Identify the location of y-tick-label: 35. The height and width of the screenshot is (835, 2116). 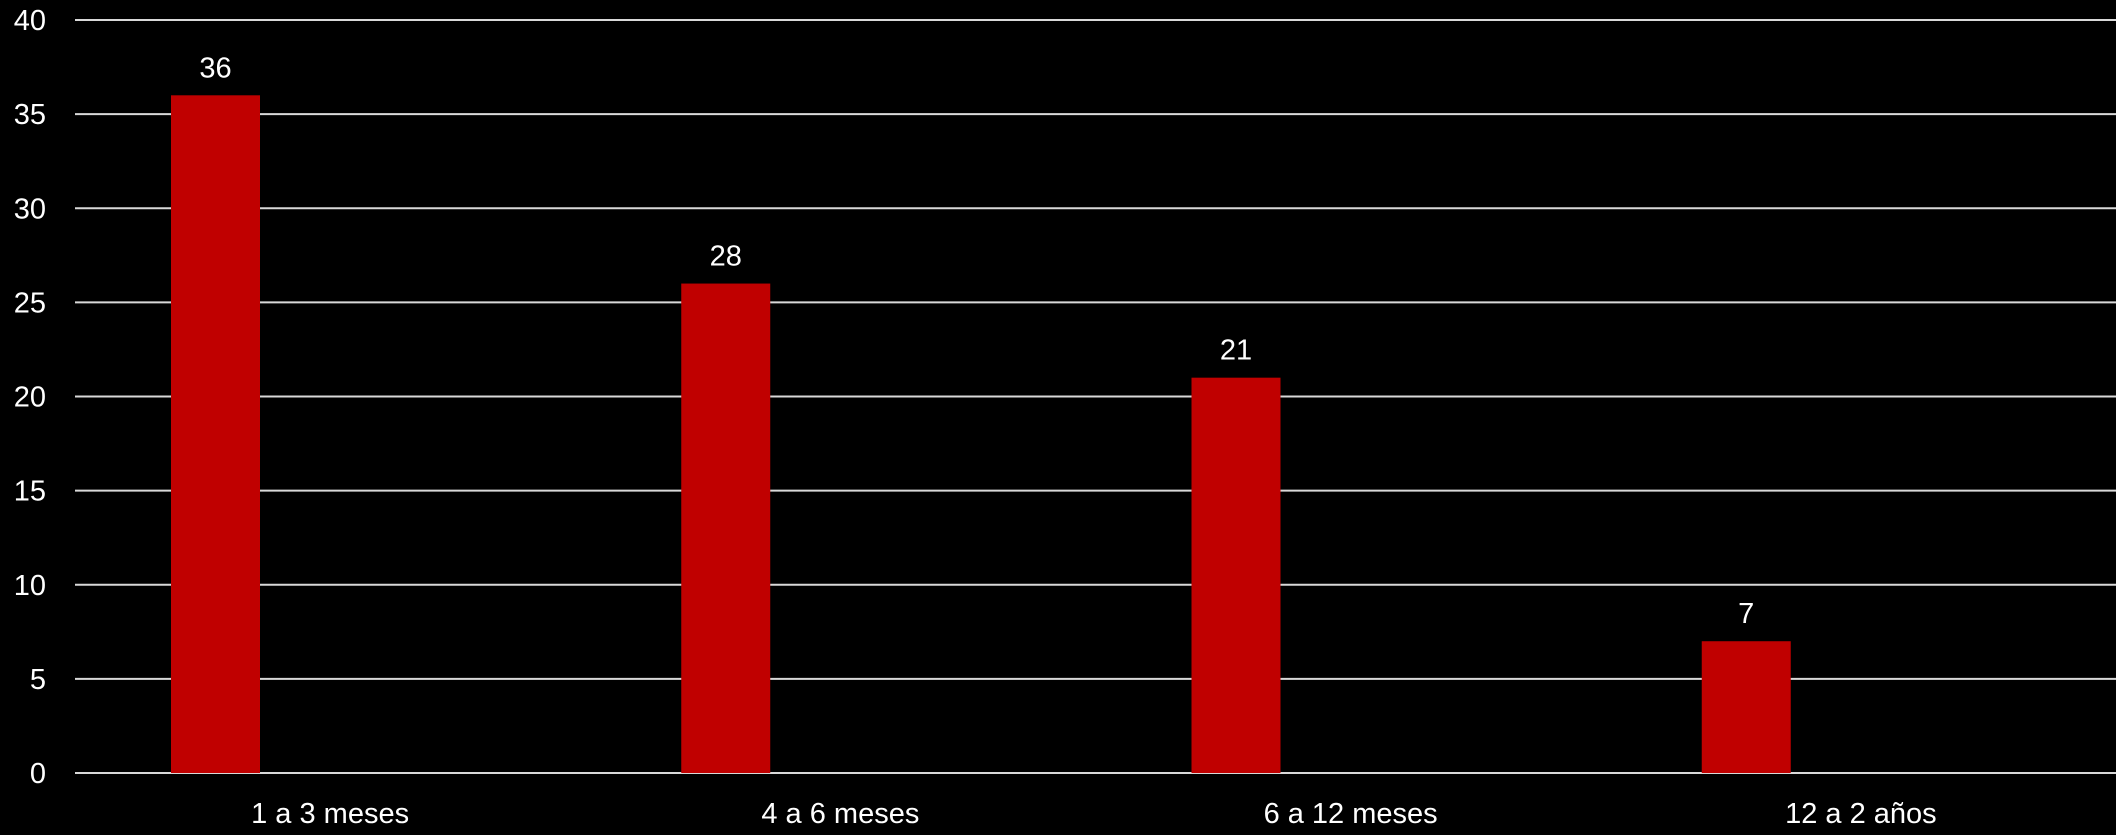
(30, 115).